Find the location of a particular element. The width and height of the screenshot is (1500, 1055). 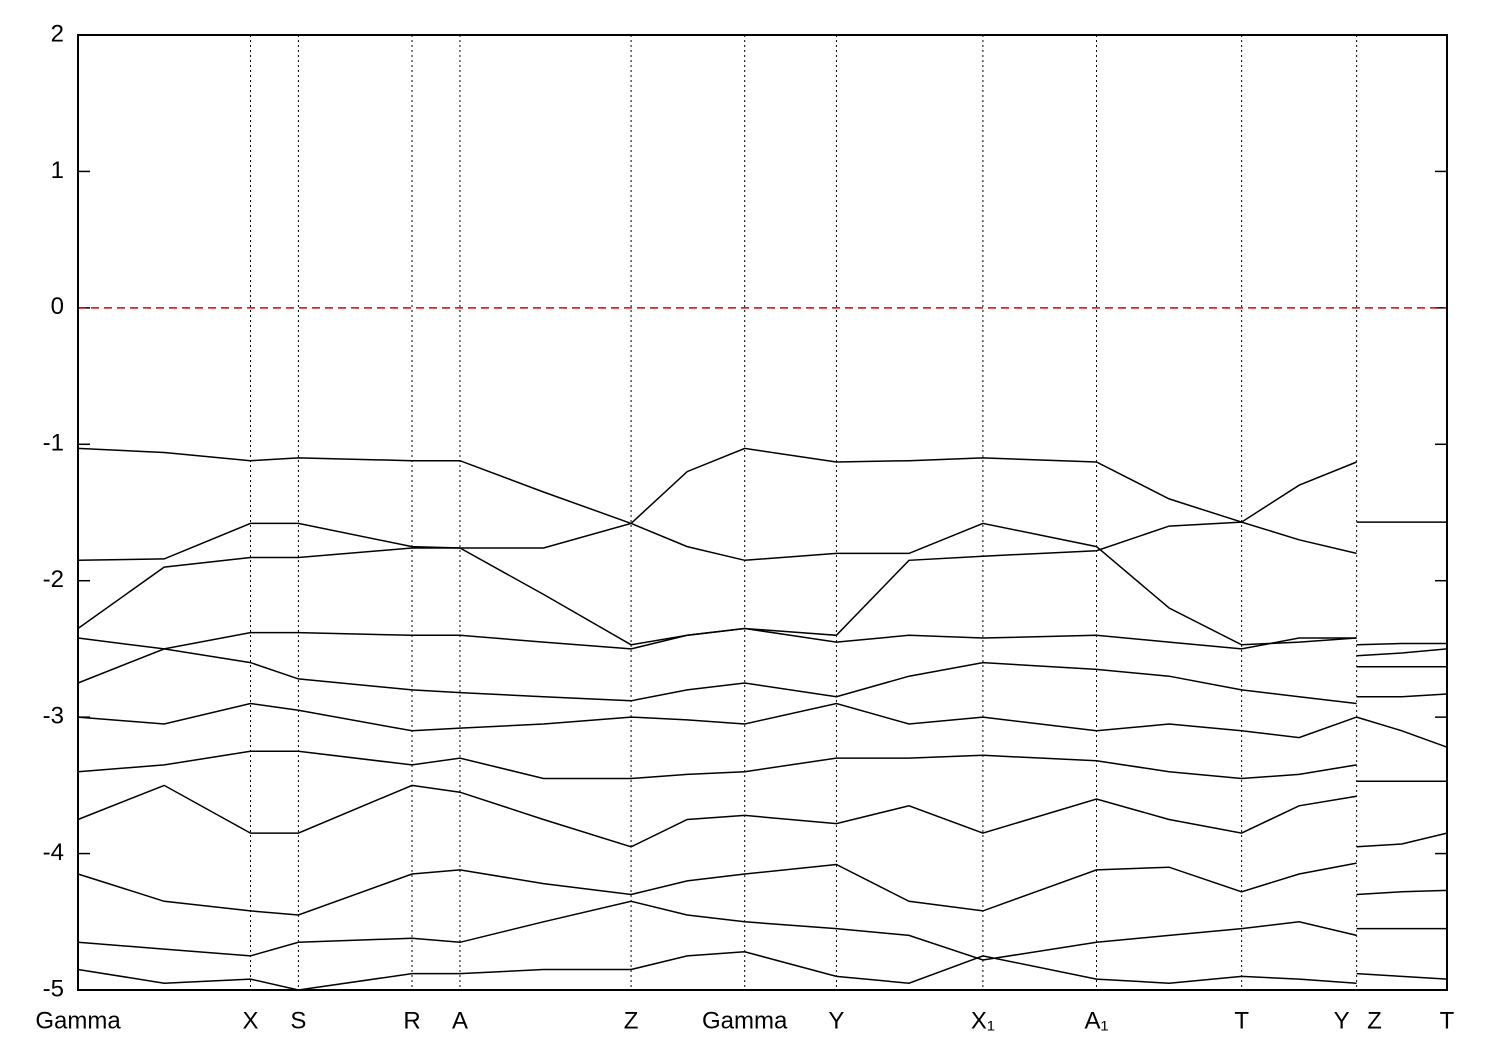

x-tick-label: X is located at coordinates (250, 1020).